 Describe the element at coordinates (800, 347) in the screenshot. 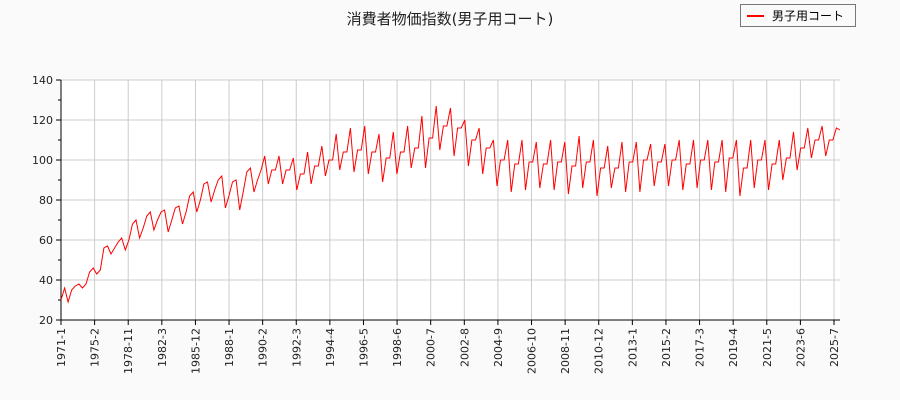

I see `x-tick-label: 2023-6` at that location.